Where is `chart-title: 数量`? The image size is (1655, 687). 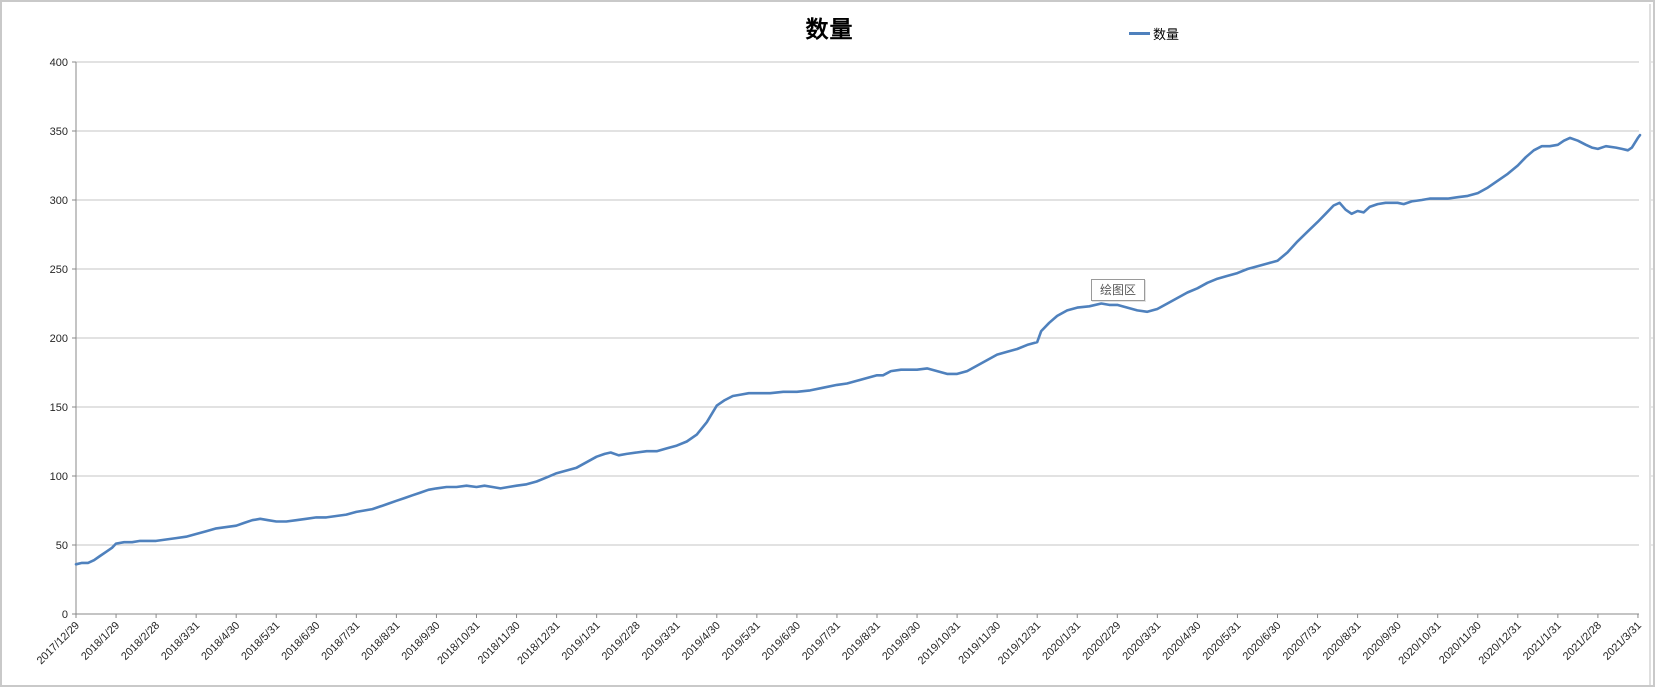 chart-title: 数量 is located at coordinates (829, 29).